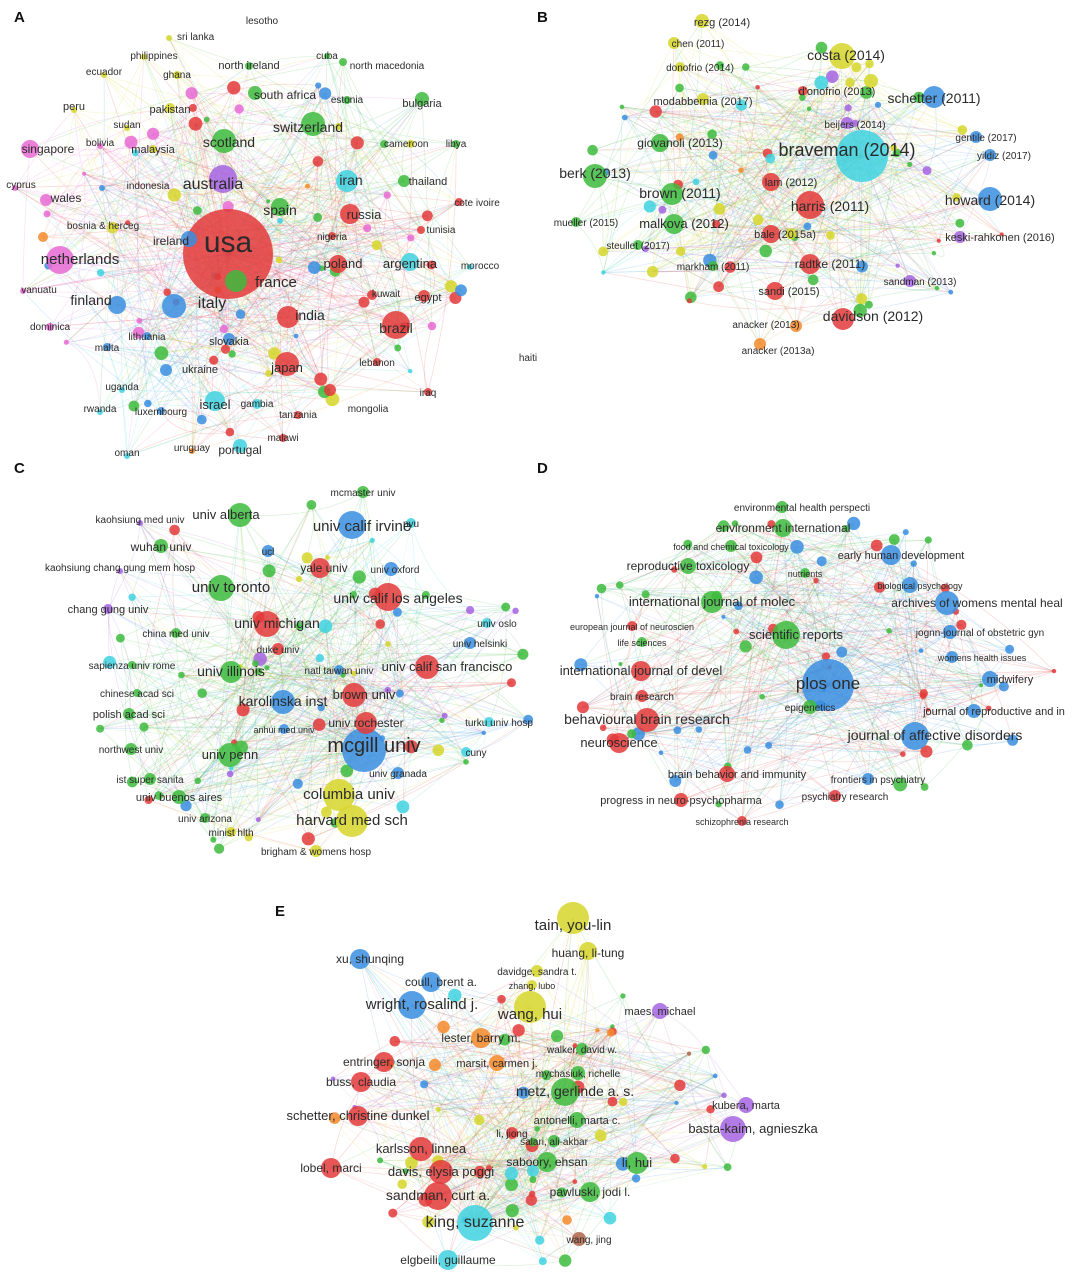 The height and width of the screenshot is (1285, 1084). Describe the element at coordinates (230, 833) in the screenshot. I see `label-minist-hlth: minist hlth` at that location.